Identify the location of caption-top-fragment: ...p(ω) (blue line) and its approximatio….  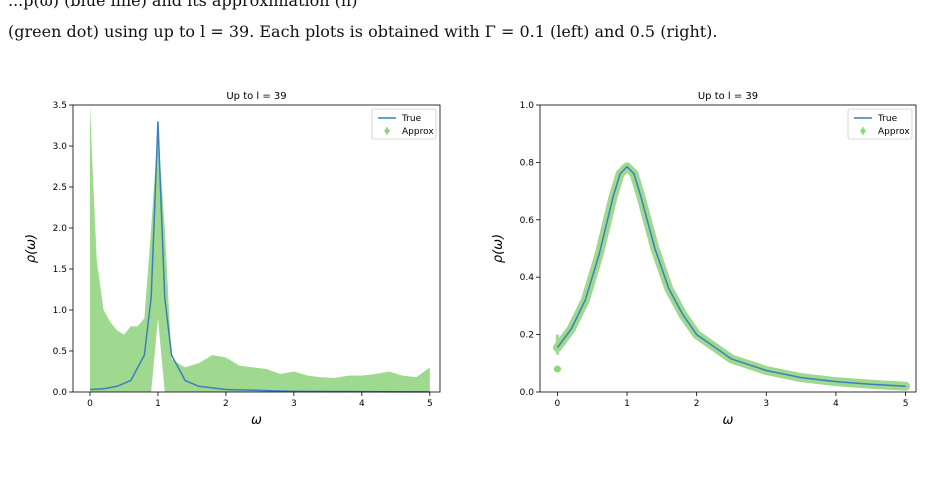
(183, 5).